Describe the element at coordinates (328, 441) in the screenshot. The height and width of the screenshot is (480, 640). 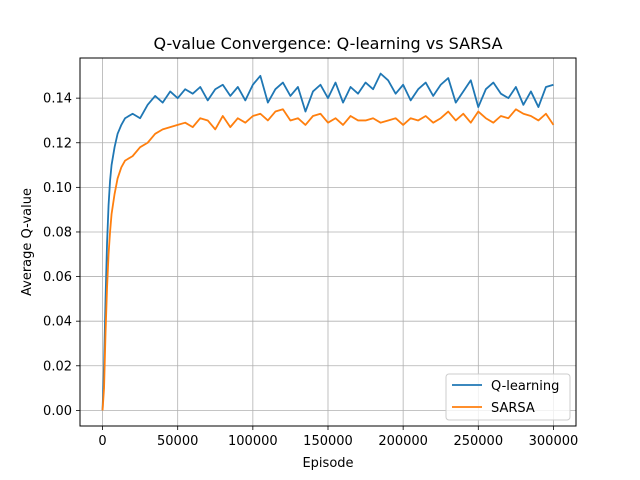
I see `x-tick-label: 150000` at that location.